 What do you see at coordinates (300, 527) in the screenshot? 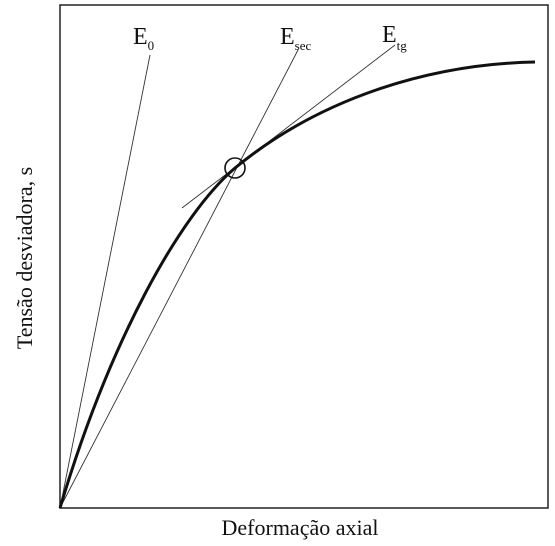
I see `x-axis-label: Deformação axial` at bounding box center [300, 527].